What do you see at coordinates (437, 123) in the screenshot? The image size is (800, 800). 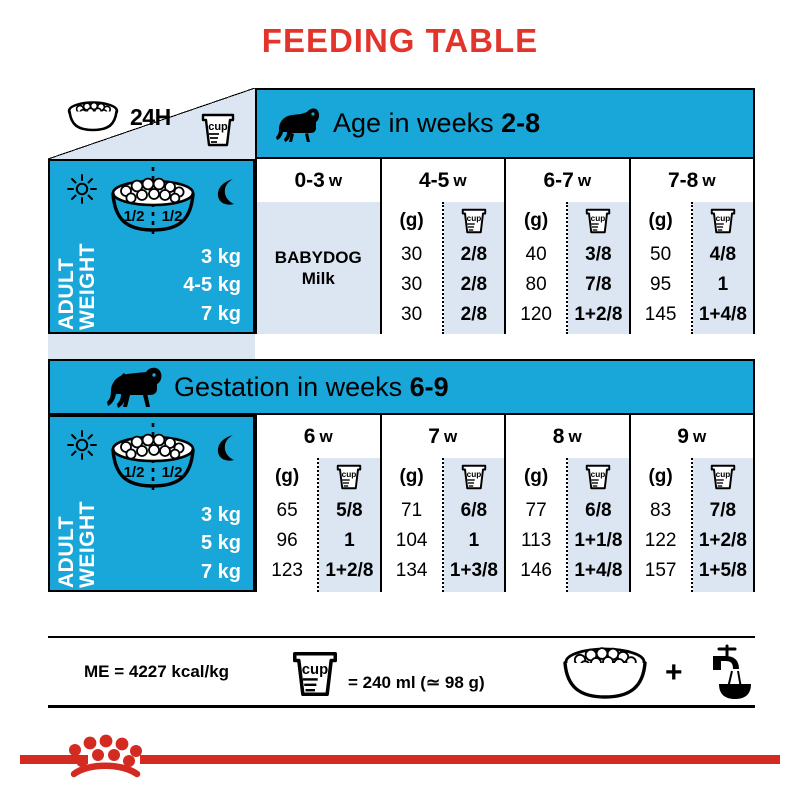 I see `section-banner-age-text: Age in weeks 2-8` at bounding box center [437, 123].